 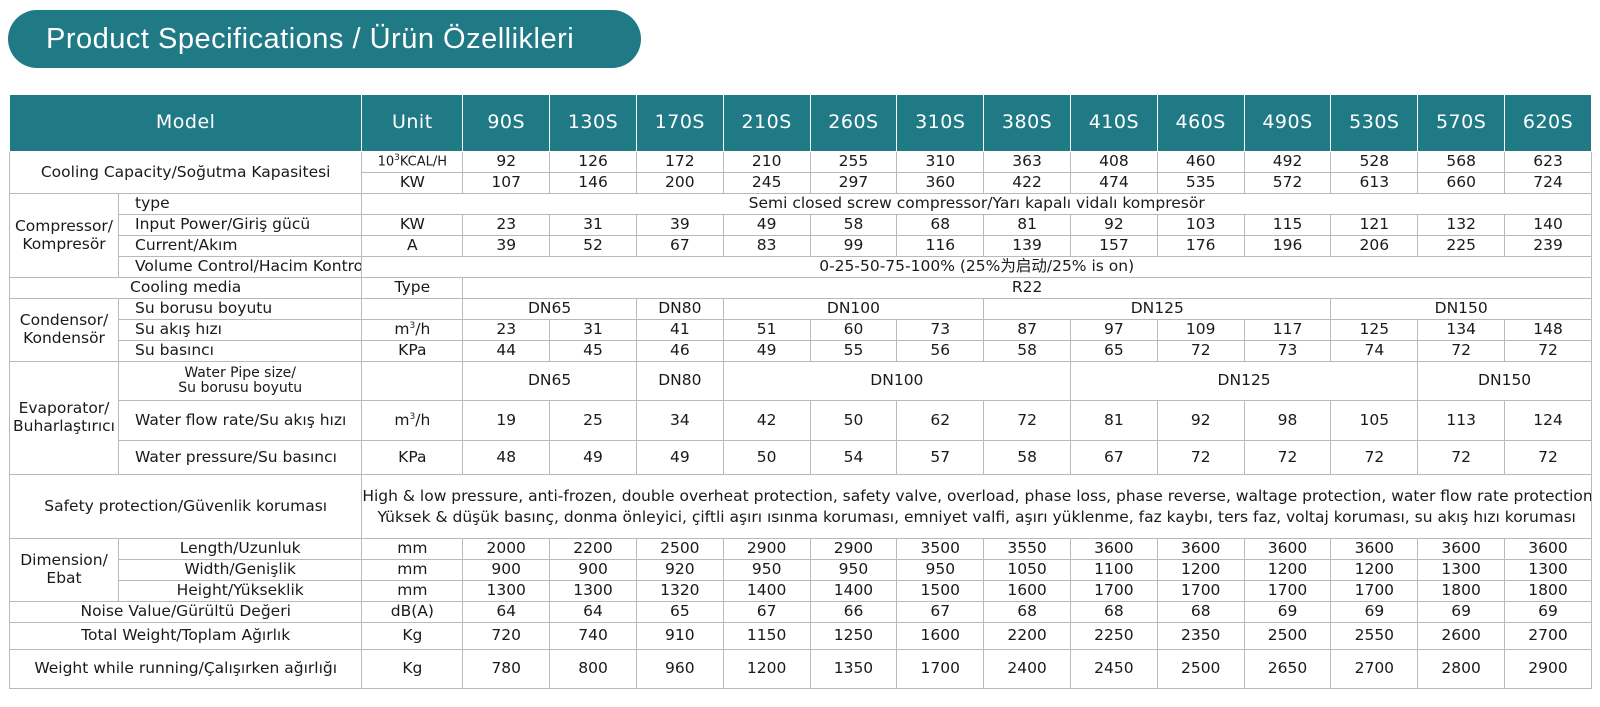 What do you see at coordinates (1027, 612) in the screenshot?
I see `value-cell: 68` at bounding box center [1027, 612].